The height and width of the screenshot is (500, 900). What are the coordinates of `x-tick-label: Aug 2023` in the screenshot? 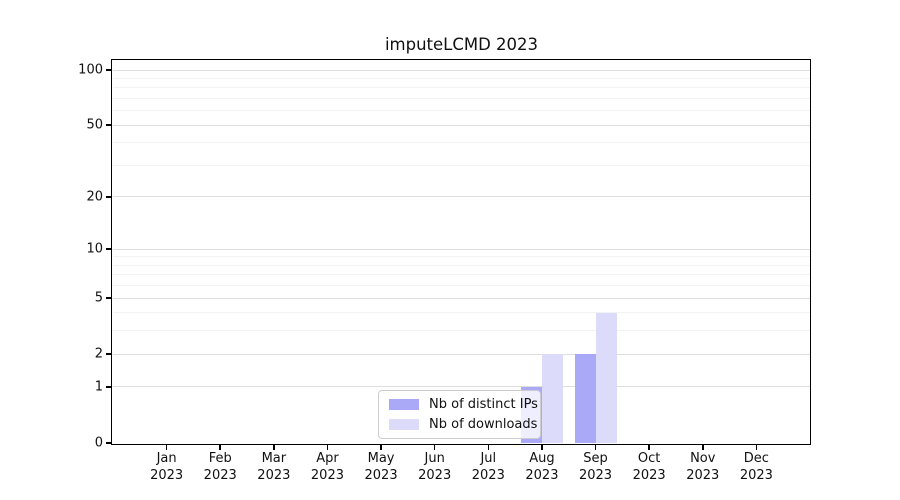 It's located at (542, 467).